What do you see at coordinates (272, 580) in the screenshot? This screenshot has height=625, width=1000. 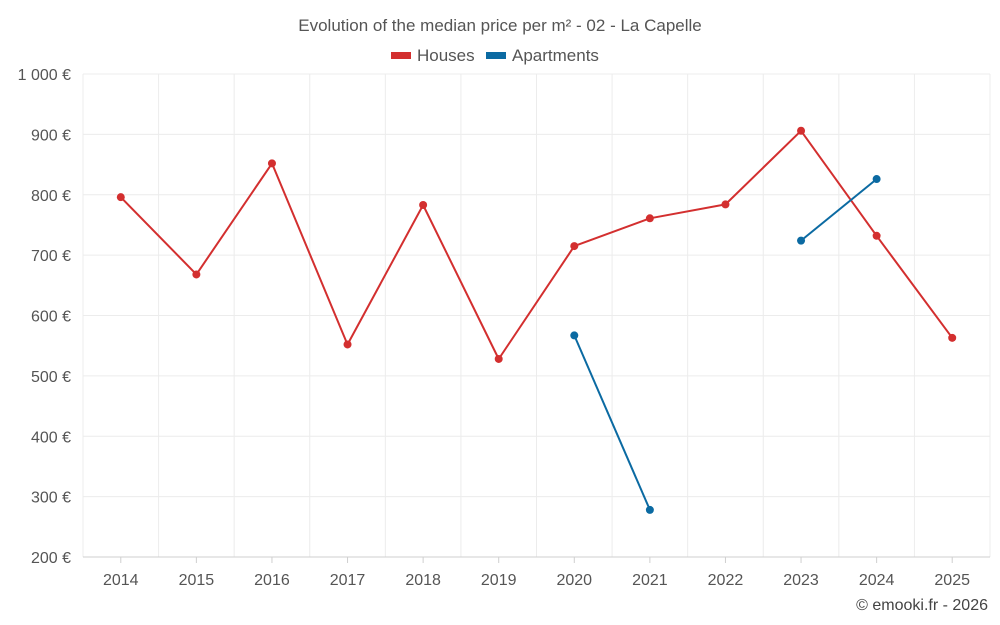 I see `x-tick-label: 2016` at bounding box center [272, 580].